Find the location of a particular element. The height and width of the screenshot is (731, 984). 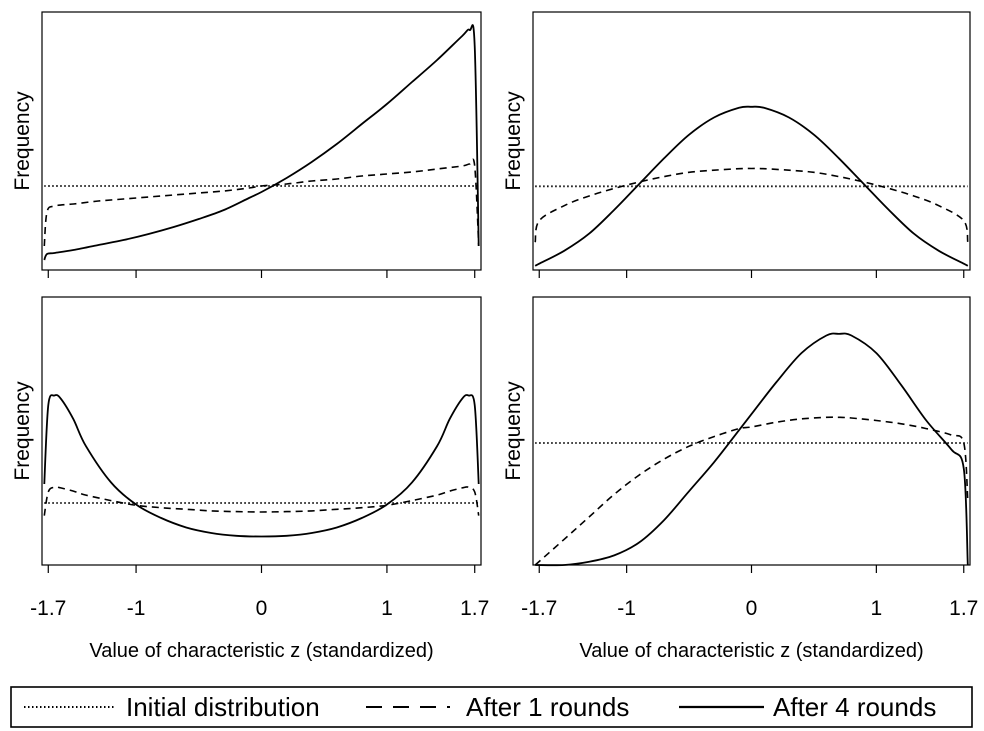

legend-box is located at coordinates (491, 707).